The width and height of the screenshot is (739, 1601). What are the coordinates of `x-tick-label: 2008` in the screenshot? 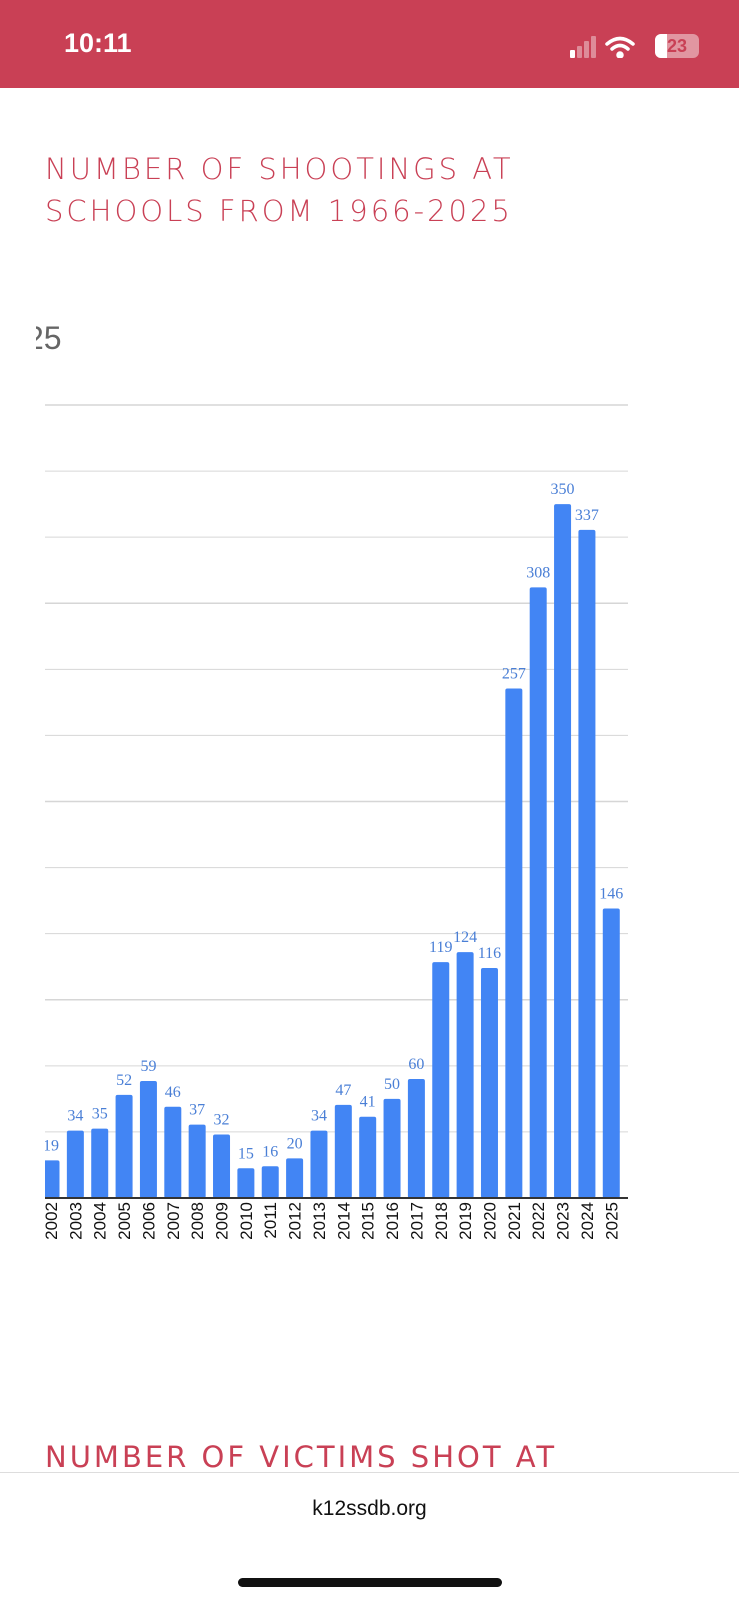 It's located at (197, 1221).